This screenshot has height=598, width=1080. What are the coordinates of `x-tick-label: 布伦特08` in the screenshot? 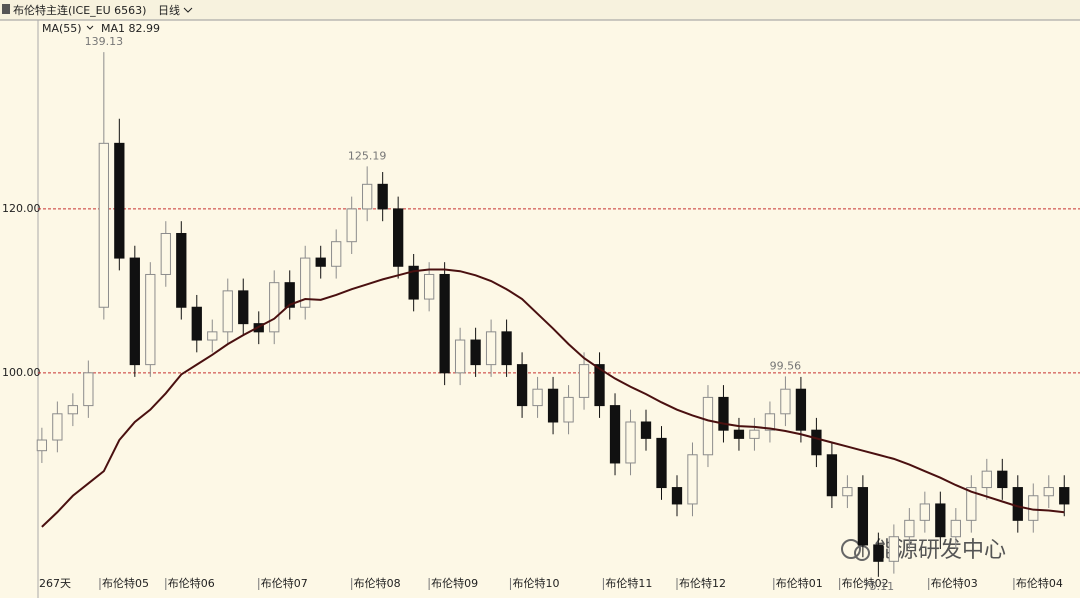 It's located at (377, 583).